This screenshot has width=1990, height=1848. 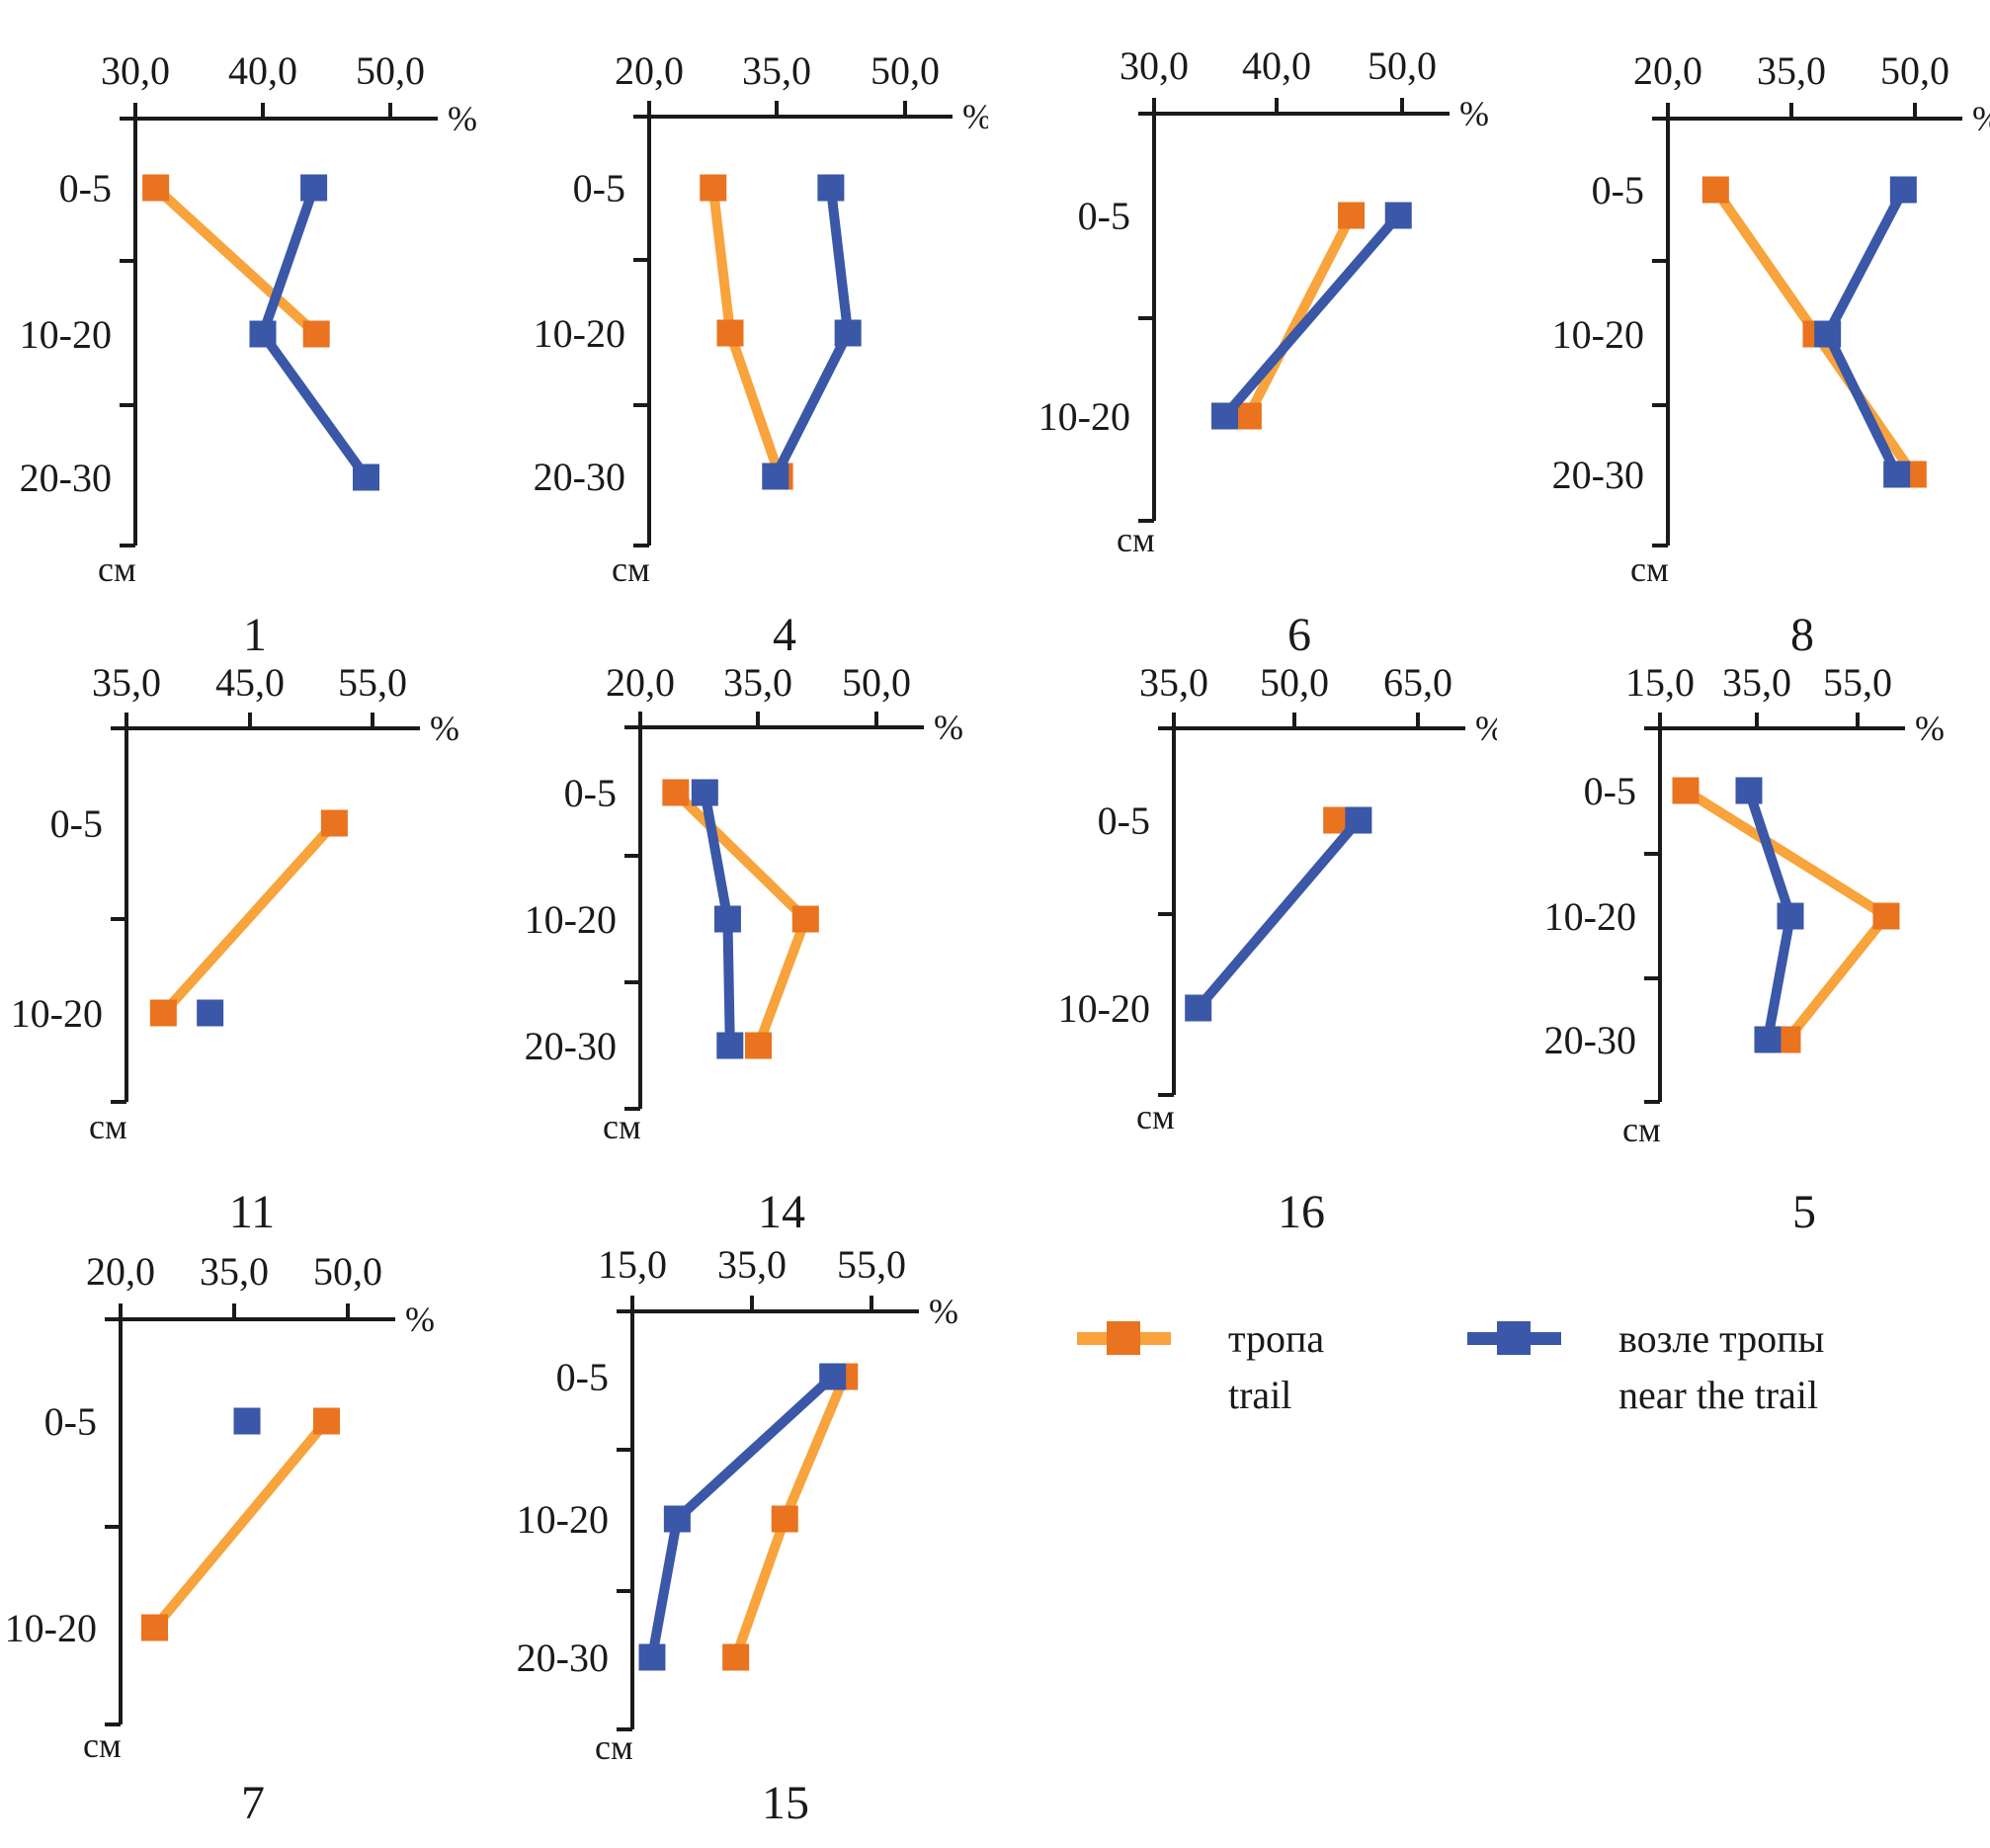 What do you see at coordinates (1802, 630) in the screenshot?
I see `chart-number: 8` at bounding box center [1802, 630].